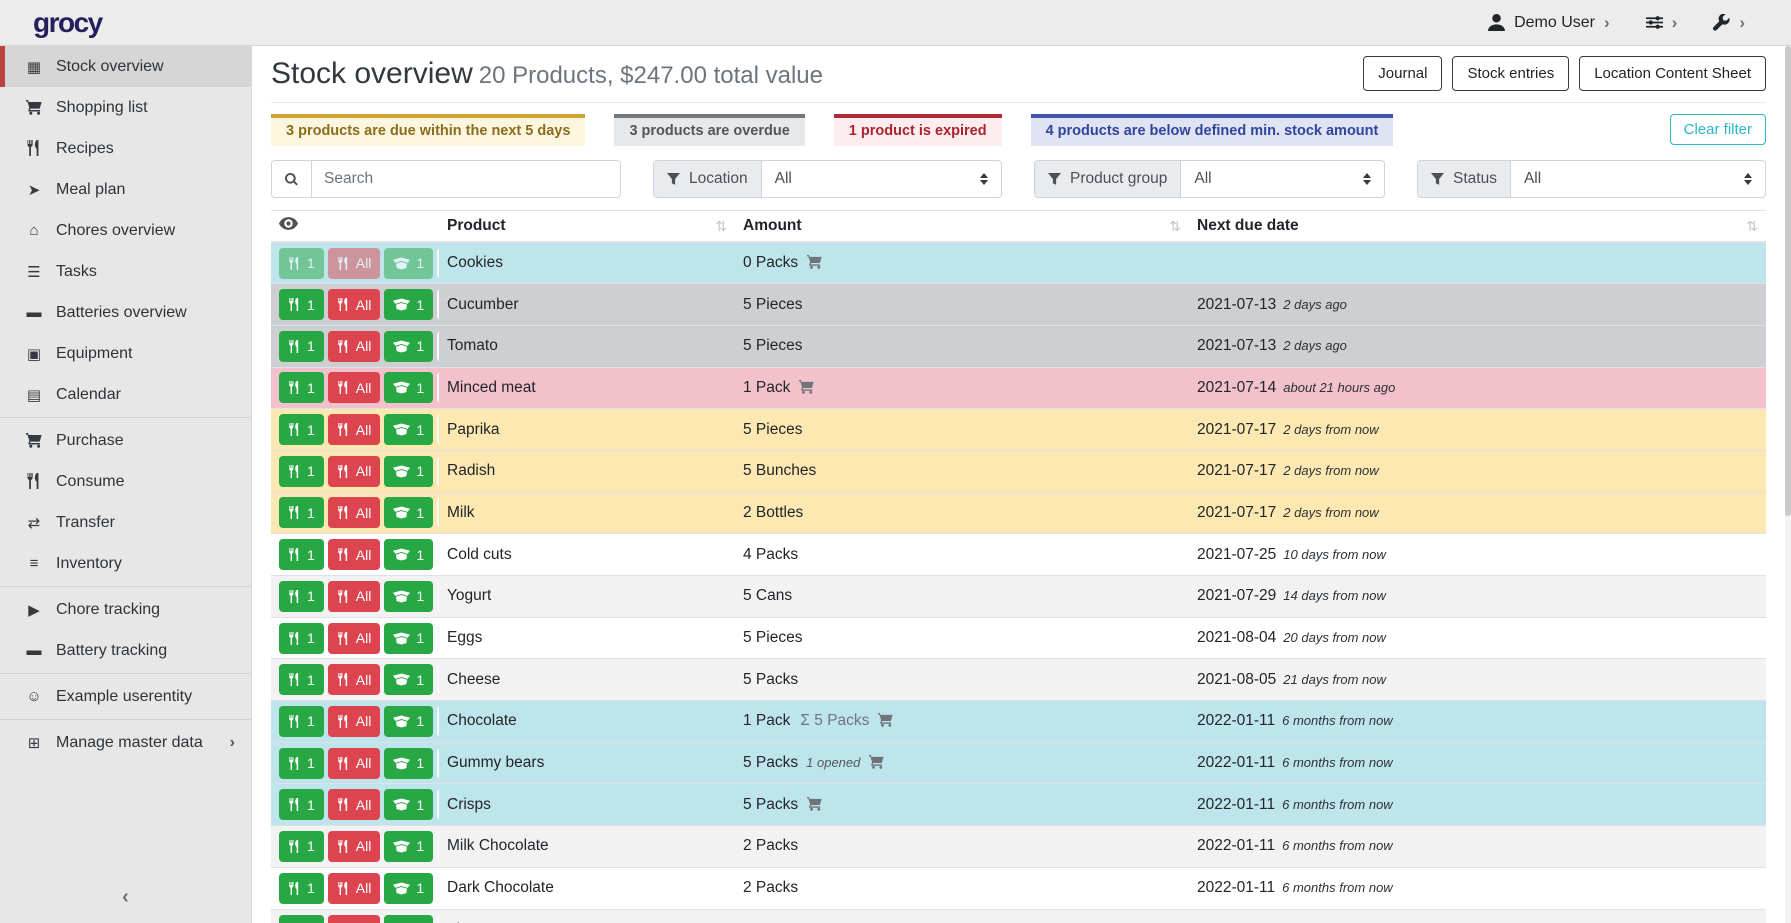 This screenshot has height=923, width=1791. Describe the element at coordinates (1729, 22) in the screenshot. I see `admin-menu: ›` at that location.